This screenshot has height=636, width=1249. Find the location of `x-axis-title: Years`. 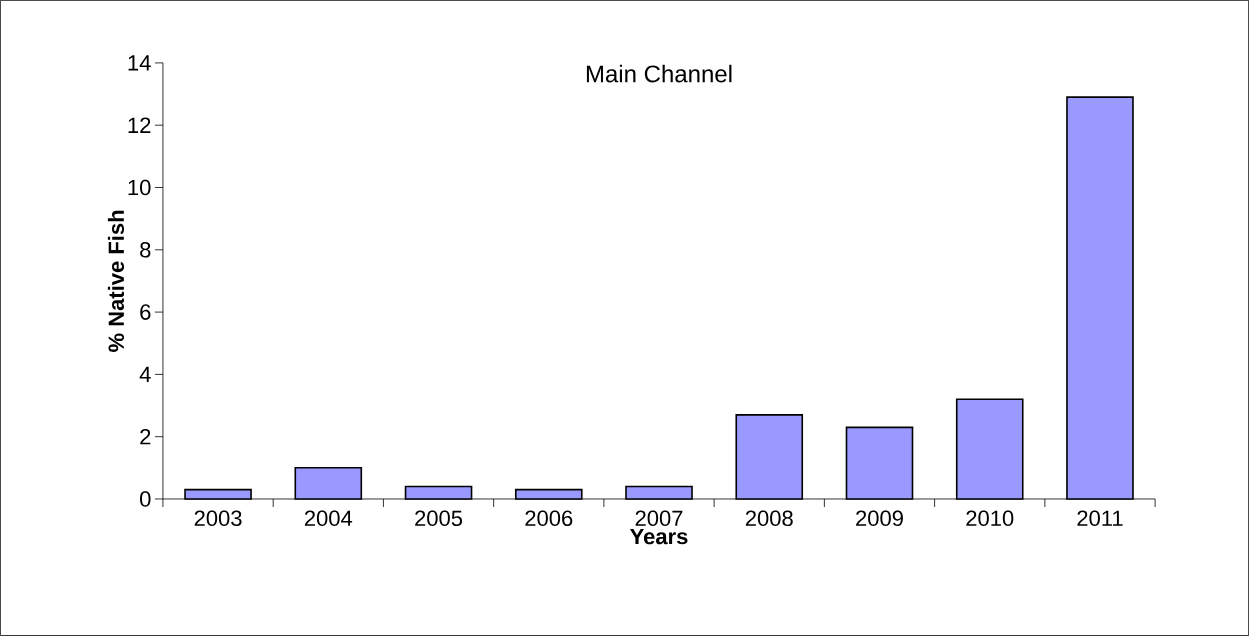

x-axis-title: Years is located at coordinates (659, 537).